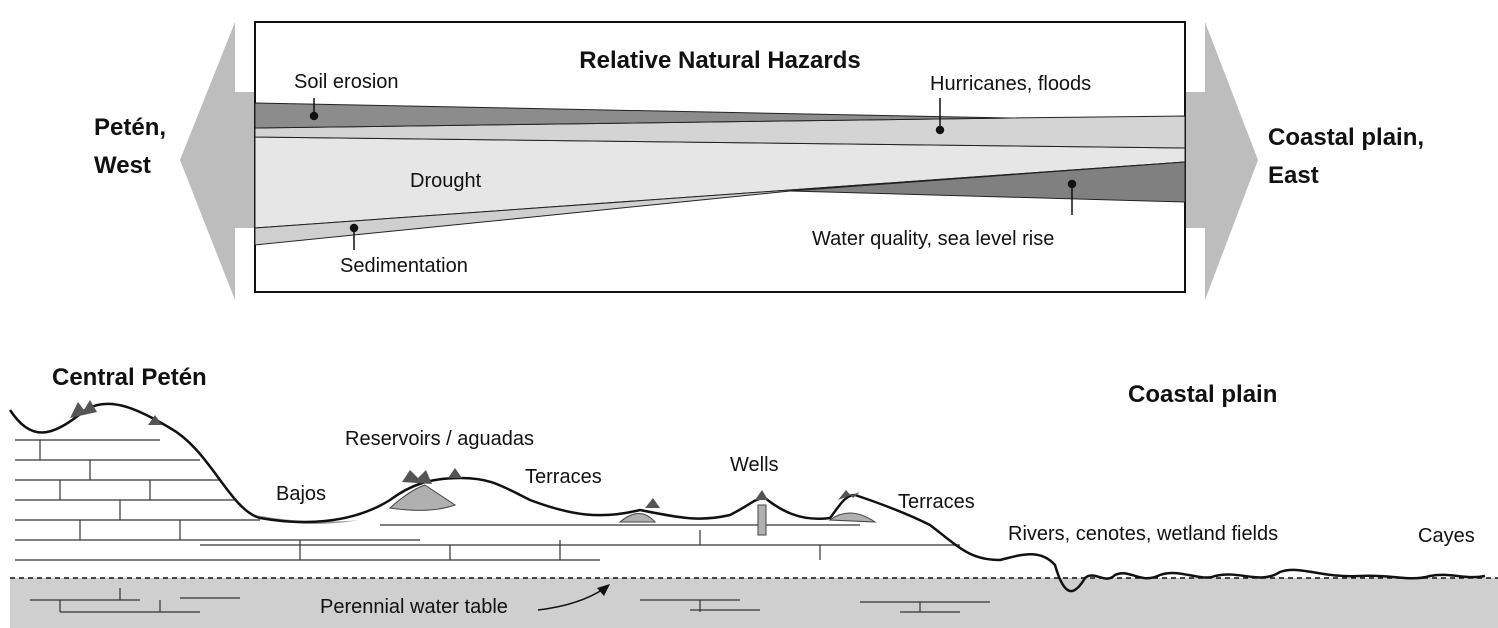  What do you see at coordinates (1143, 534) in the screenshot?
I see `feature-label: Rivers, cenotes, wetland fields` at bounding box center [1143, 534].